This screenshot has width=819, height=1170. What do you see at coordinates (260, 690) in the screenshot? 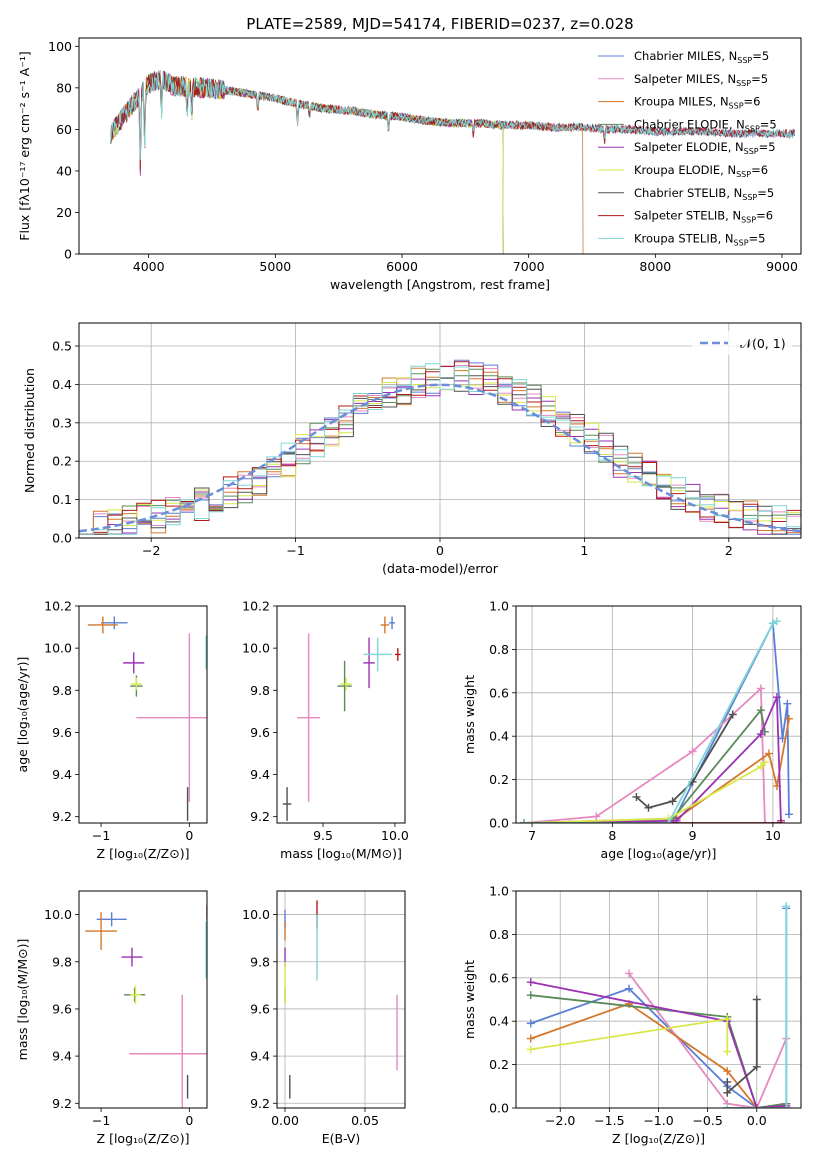
I see `y-tick-label: 9.8` at bounding box center [260, 690].